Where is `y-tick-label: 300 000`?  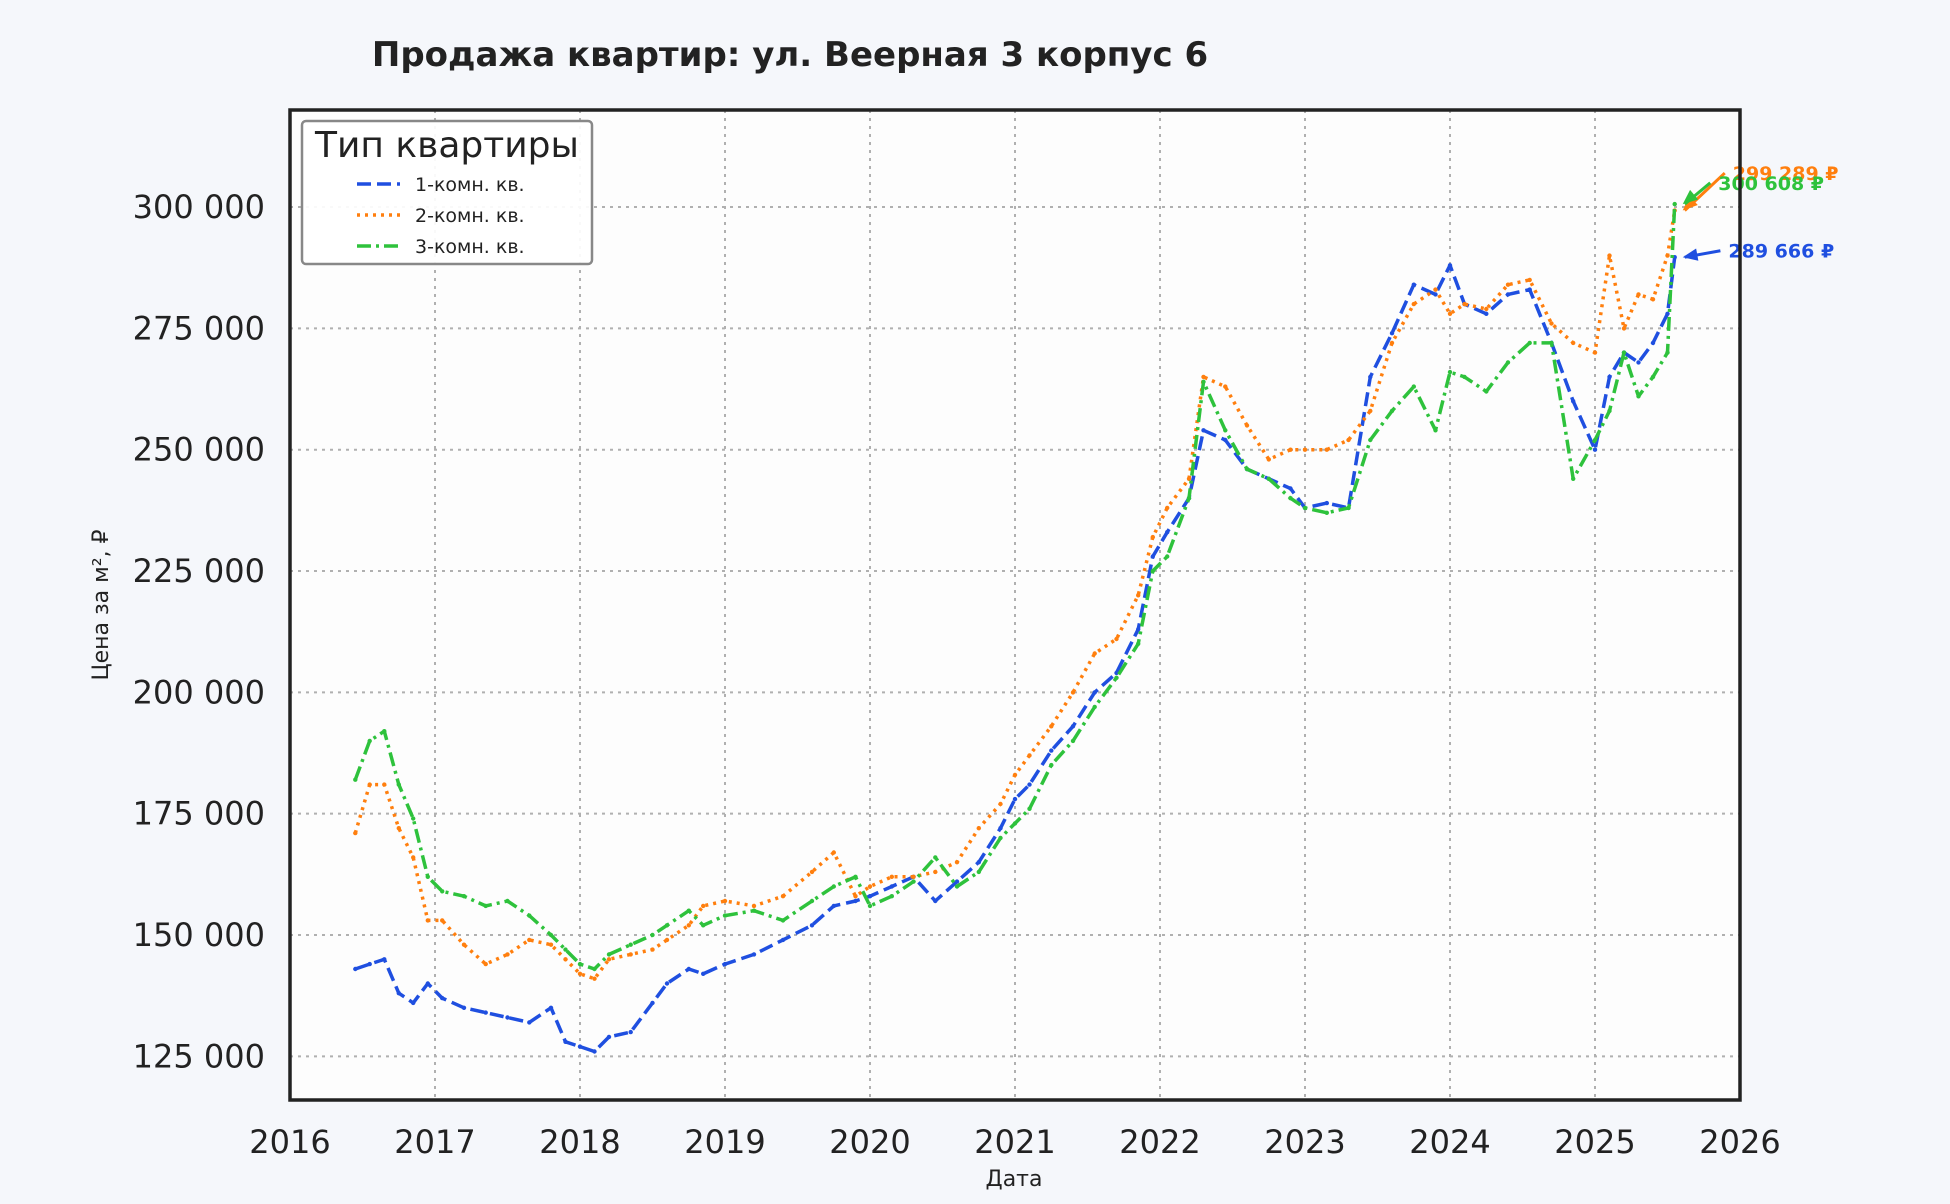
y-tick-label: 300 000 is located at coordinates (199, 207).